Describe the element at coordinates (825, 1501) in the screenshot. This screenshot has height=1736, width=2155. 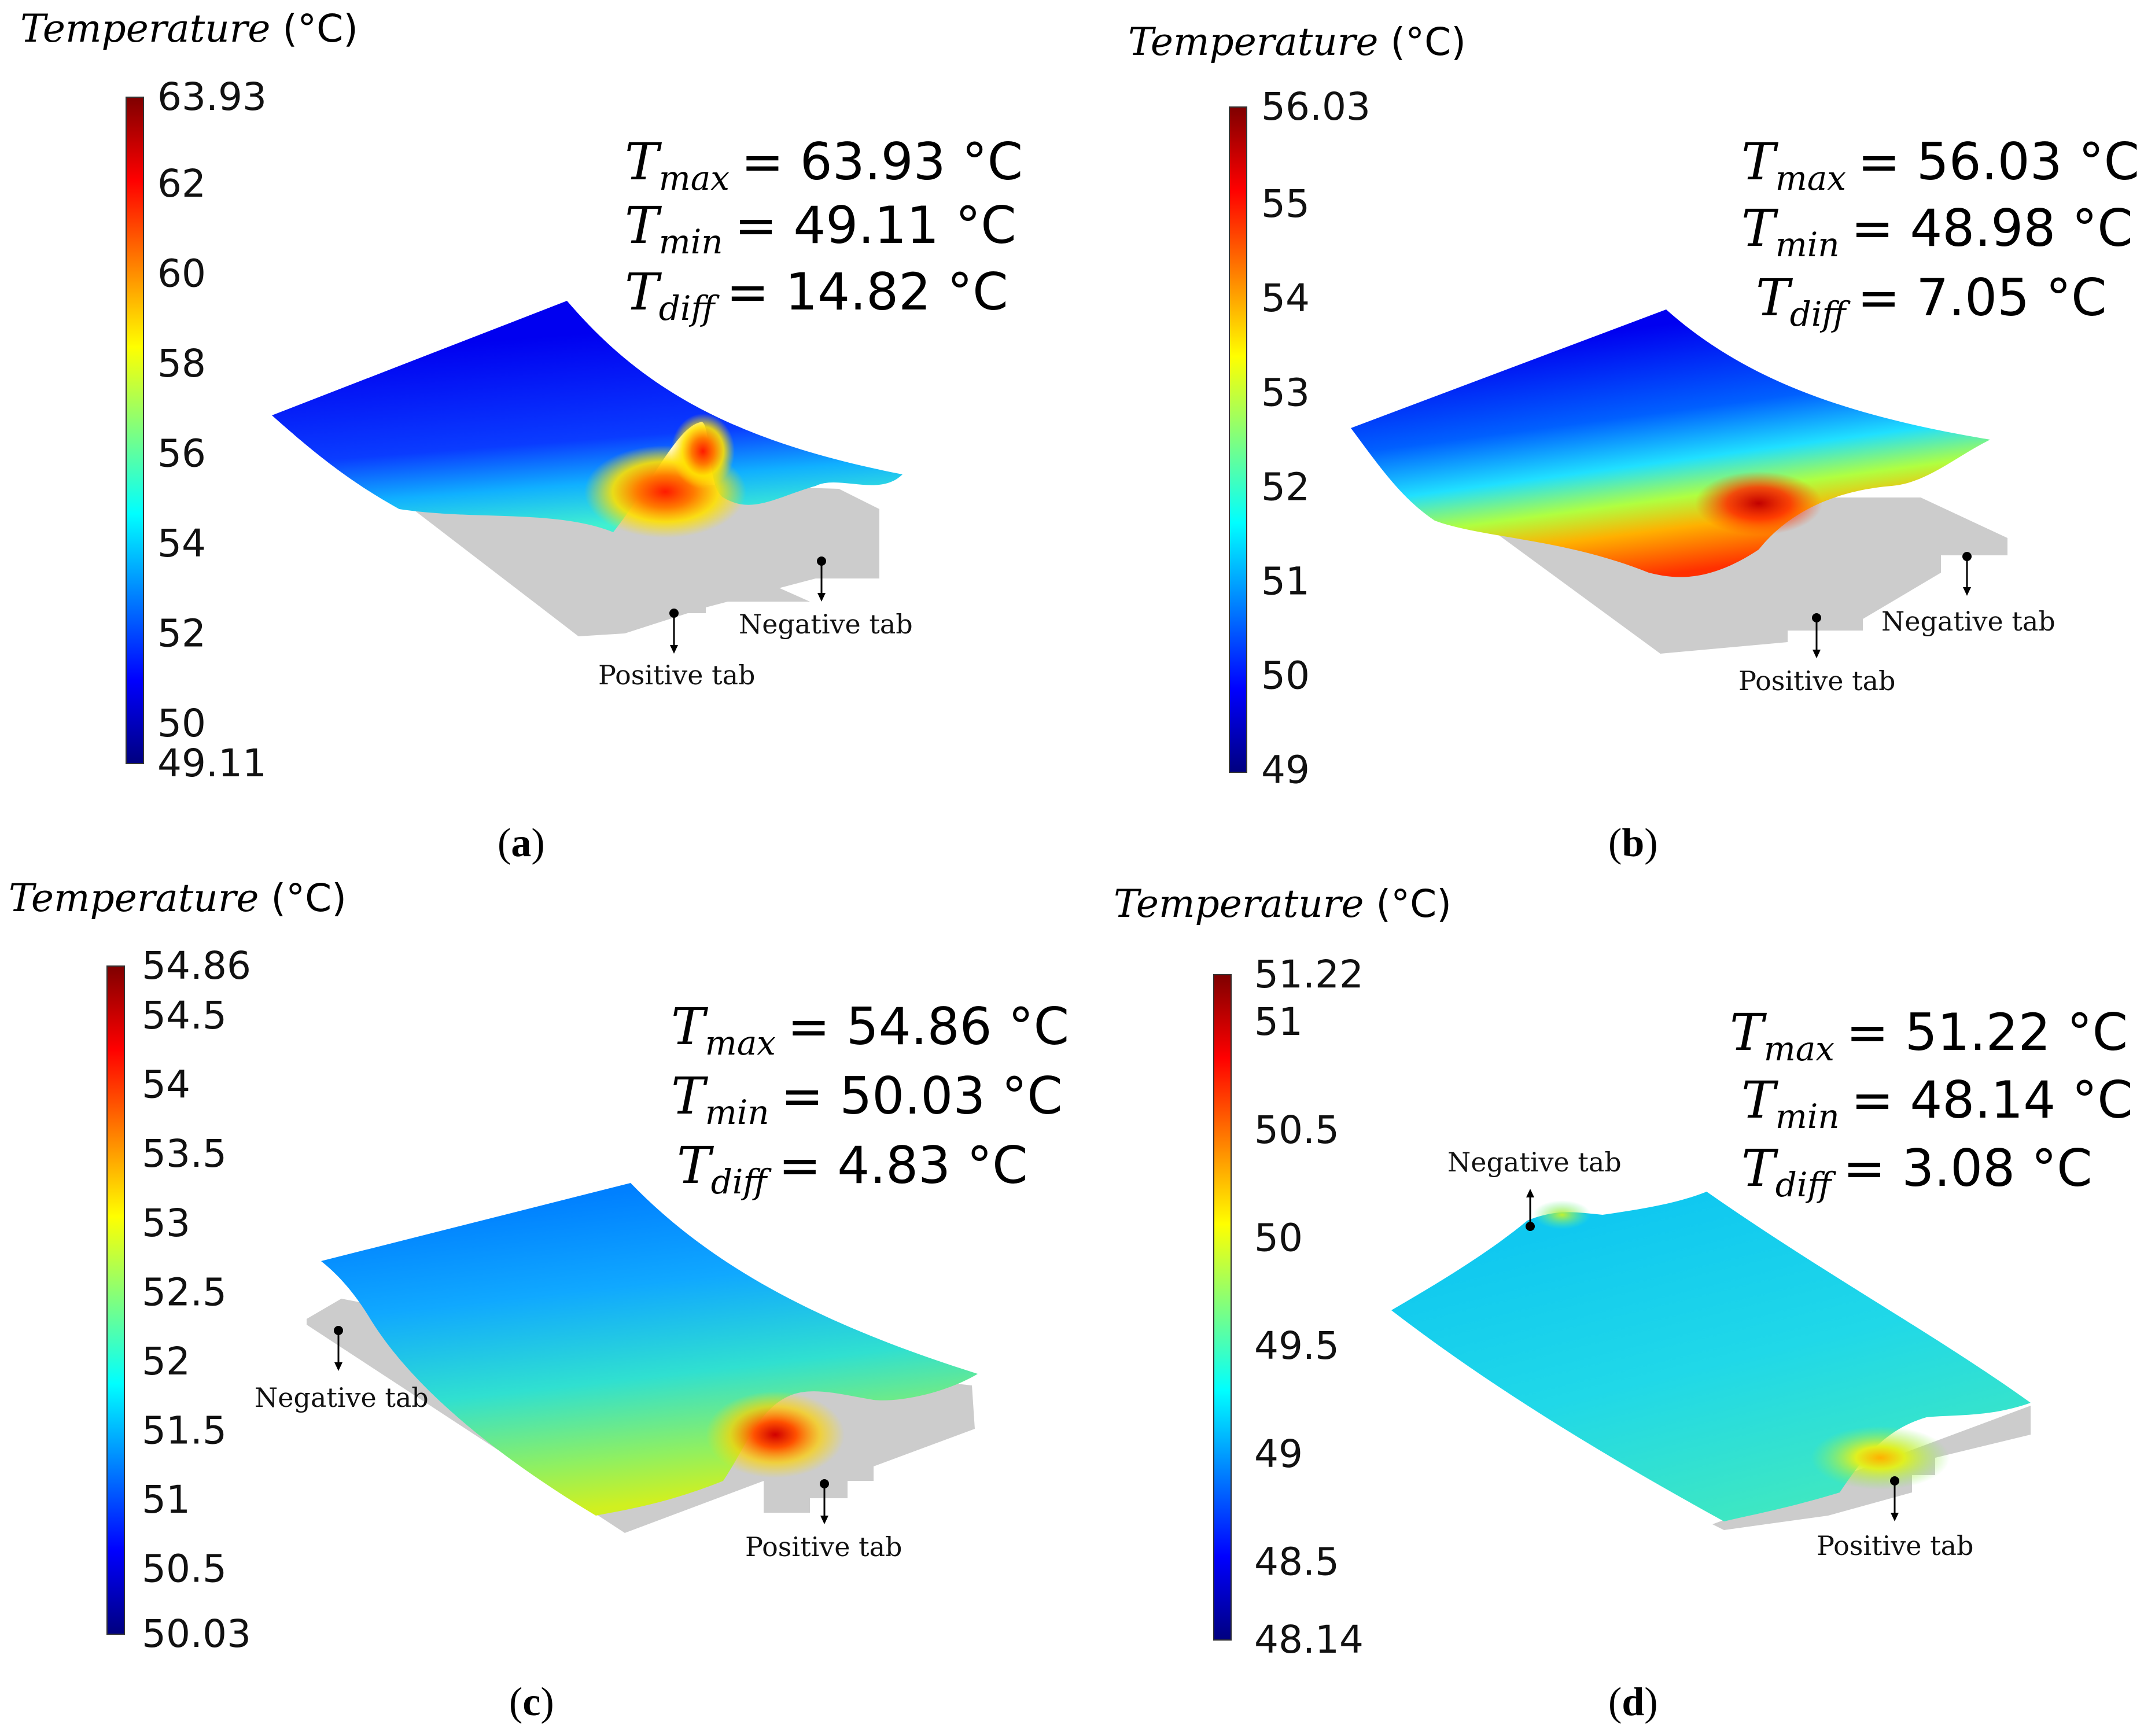
I see `positive-tab-marker-c` at that location.